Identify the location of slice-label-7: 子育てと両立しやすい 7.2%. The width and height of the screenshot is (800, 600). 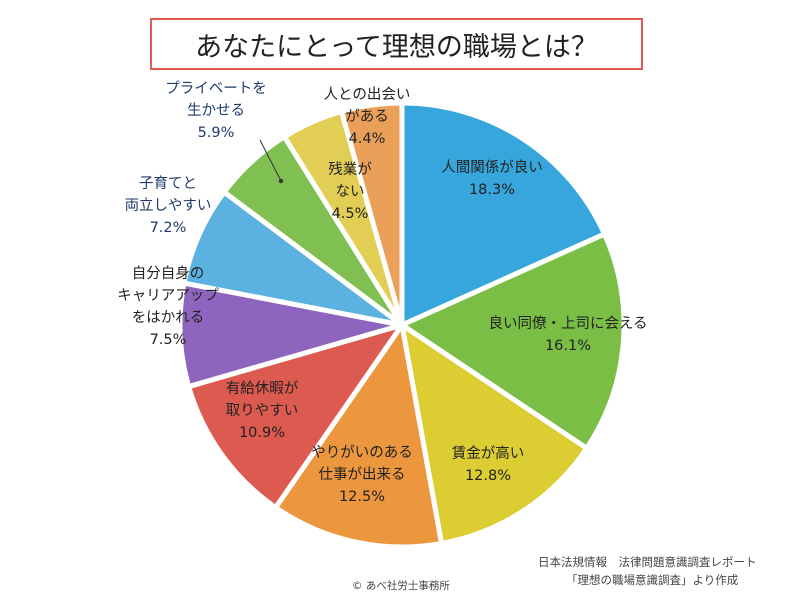
(168, 205).